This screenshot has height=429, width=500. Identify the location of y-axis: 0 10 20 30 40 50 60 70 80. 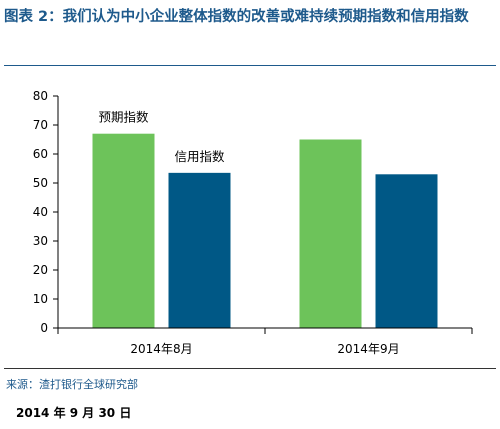
(46, 212).